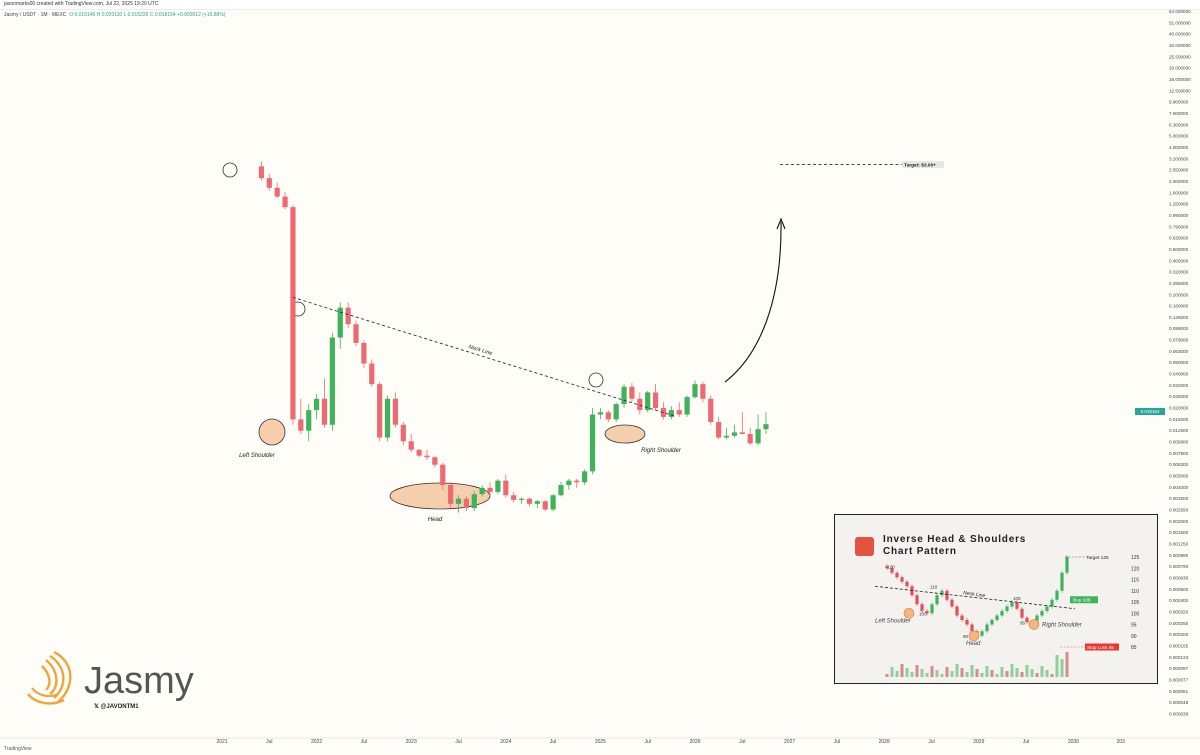 This screenshot has width=1200, height=755. What do you see at coordinates (257, 456) in the screenshot?
I see `left-shoulder-label: Left Shoulder` at bounding box center [257, 456].